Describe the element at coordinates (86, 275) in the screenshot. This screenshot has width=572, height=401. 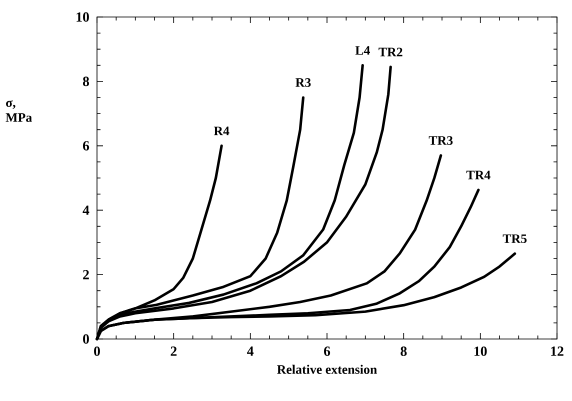
I see `y-tick-label: 2` at that location.